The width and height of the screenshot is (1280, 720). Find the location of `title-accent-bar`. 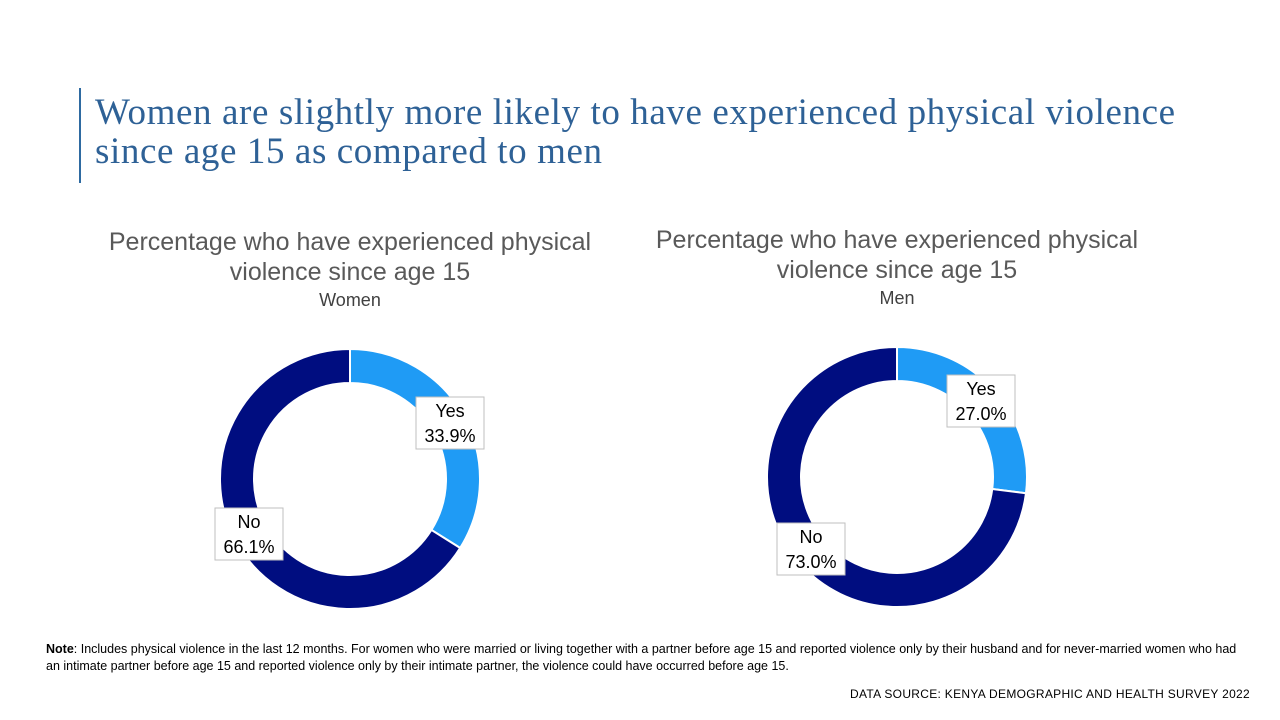

title-accent-bar is located at coordinates (80, 135).